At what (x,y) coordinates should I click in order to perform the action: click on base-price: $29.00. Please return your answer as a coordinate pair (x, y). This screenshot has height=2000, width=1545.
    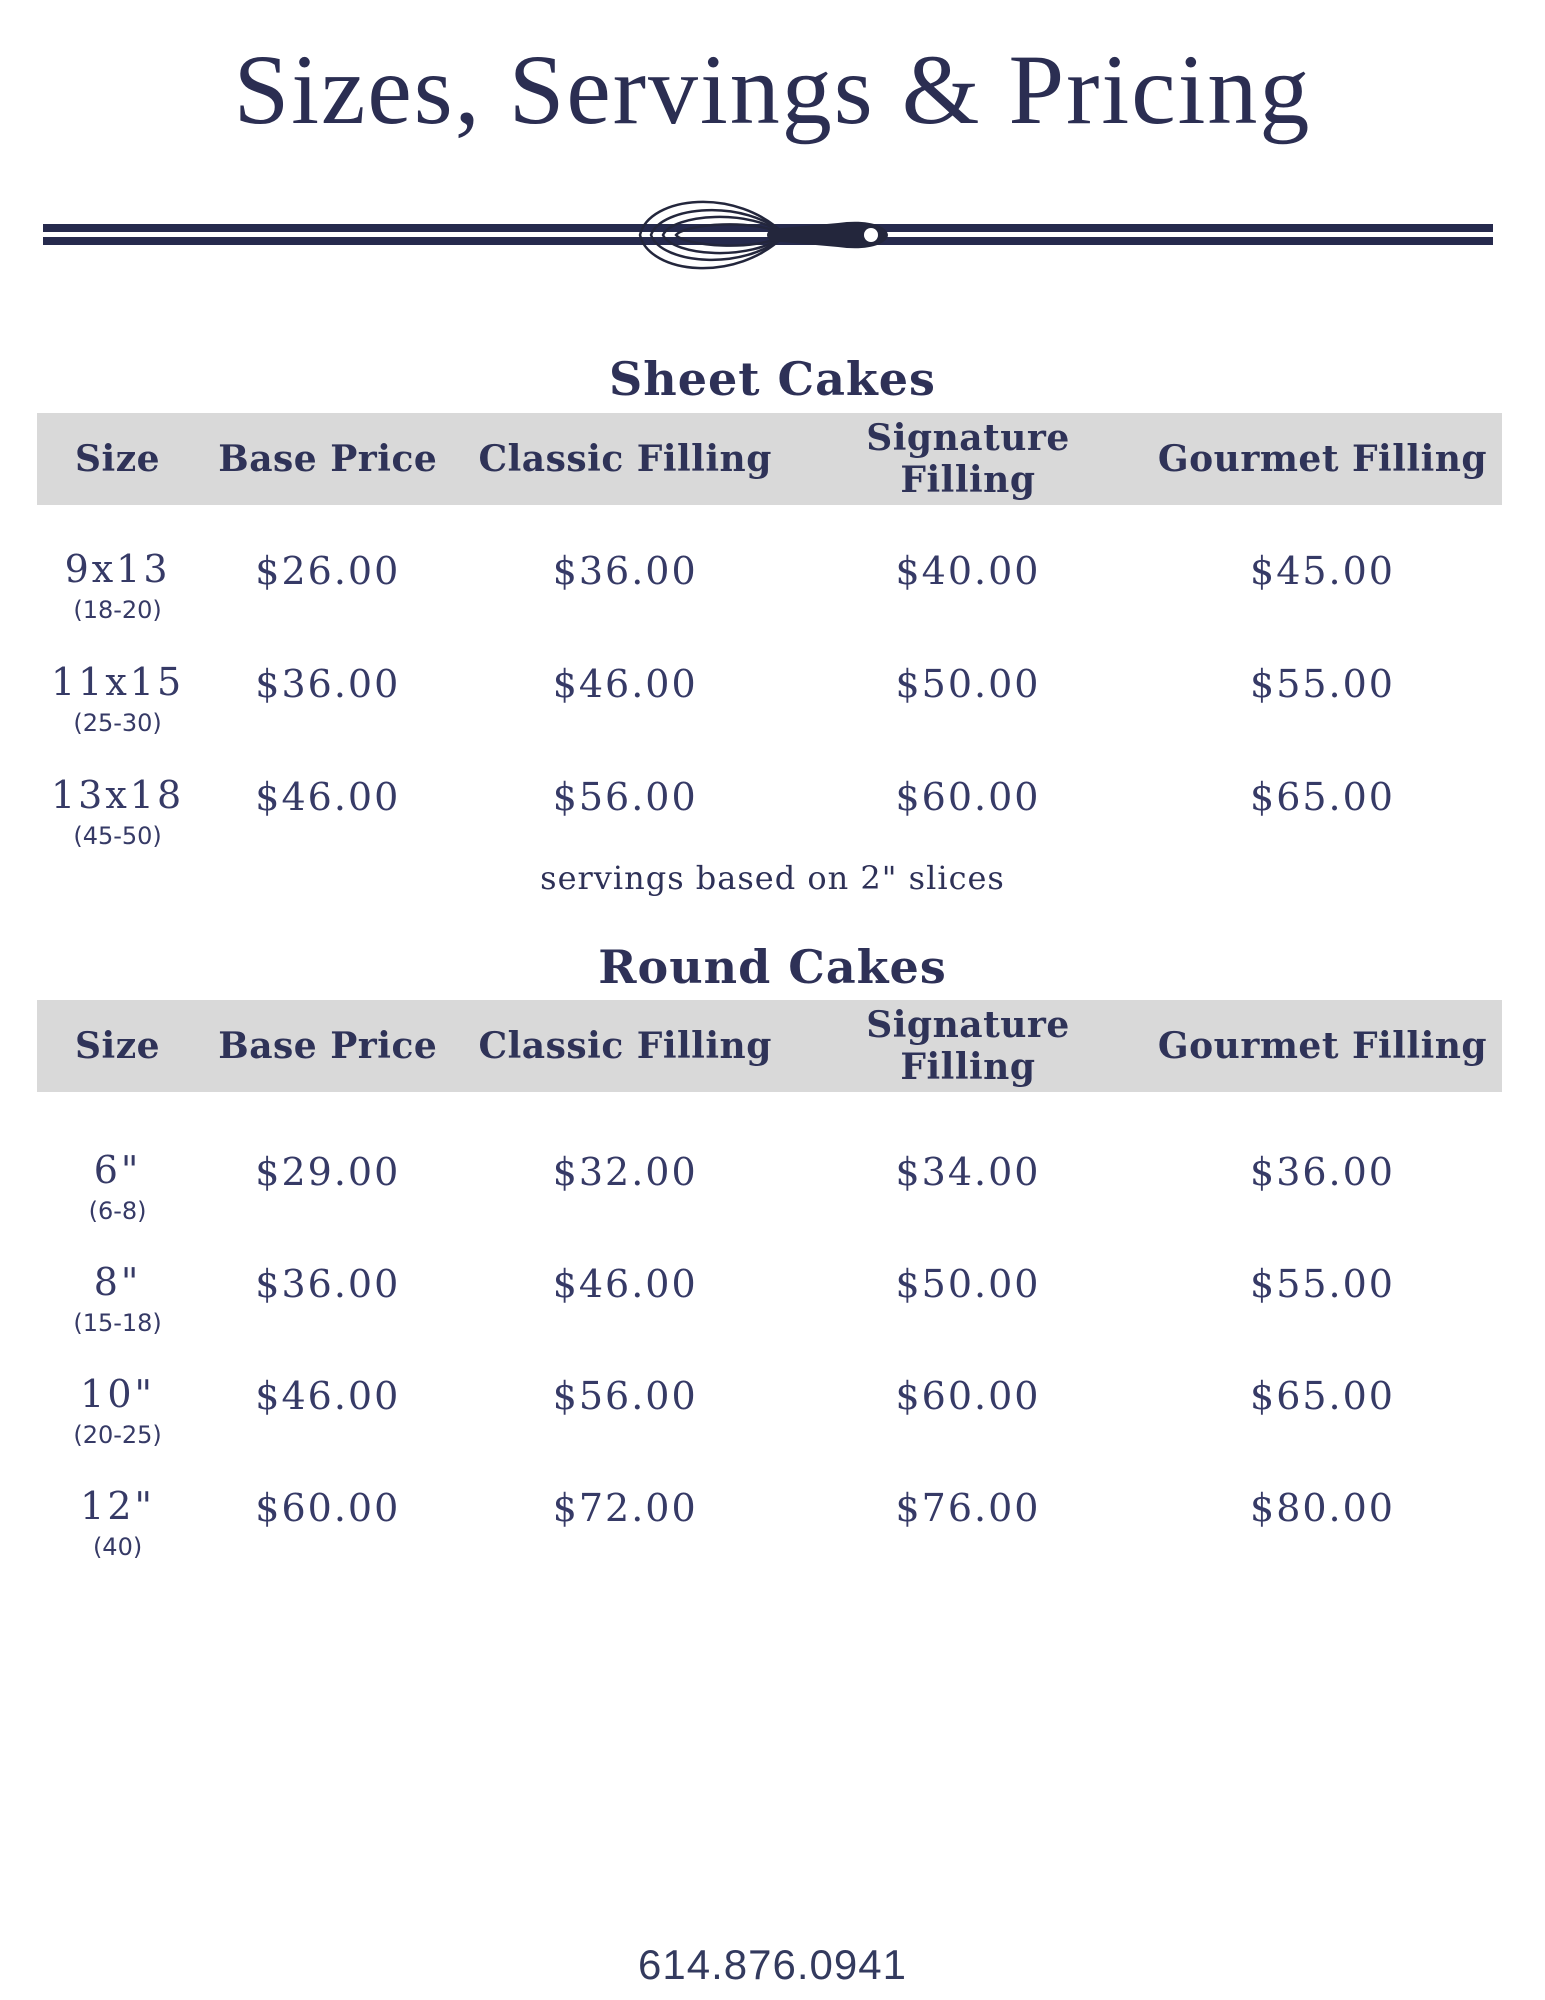
    Looking at the image, I should click on (328, 1172).